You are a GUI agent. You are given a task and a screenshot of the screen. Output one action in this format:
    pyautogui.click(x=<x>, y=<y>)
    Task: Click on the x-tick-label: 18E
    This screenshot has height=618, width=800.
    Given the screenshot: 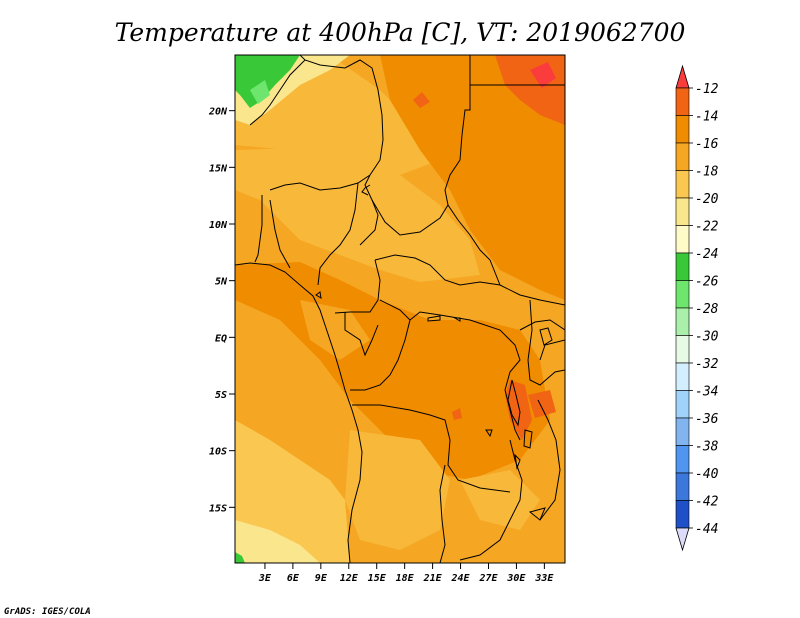 What is the action you would take?
    pyautogui.click(x=405, y=578)
    